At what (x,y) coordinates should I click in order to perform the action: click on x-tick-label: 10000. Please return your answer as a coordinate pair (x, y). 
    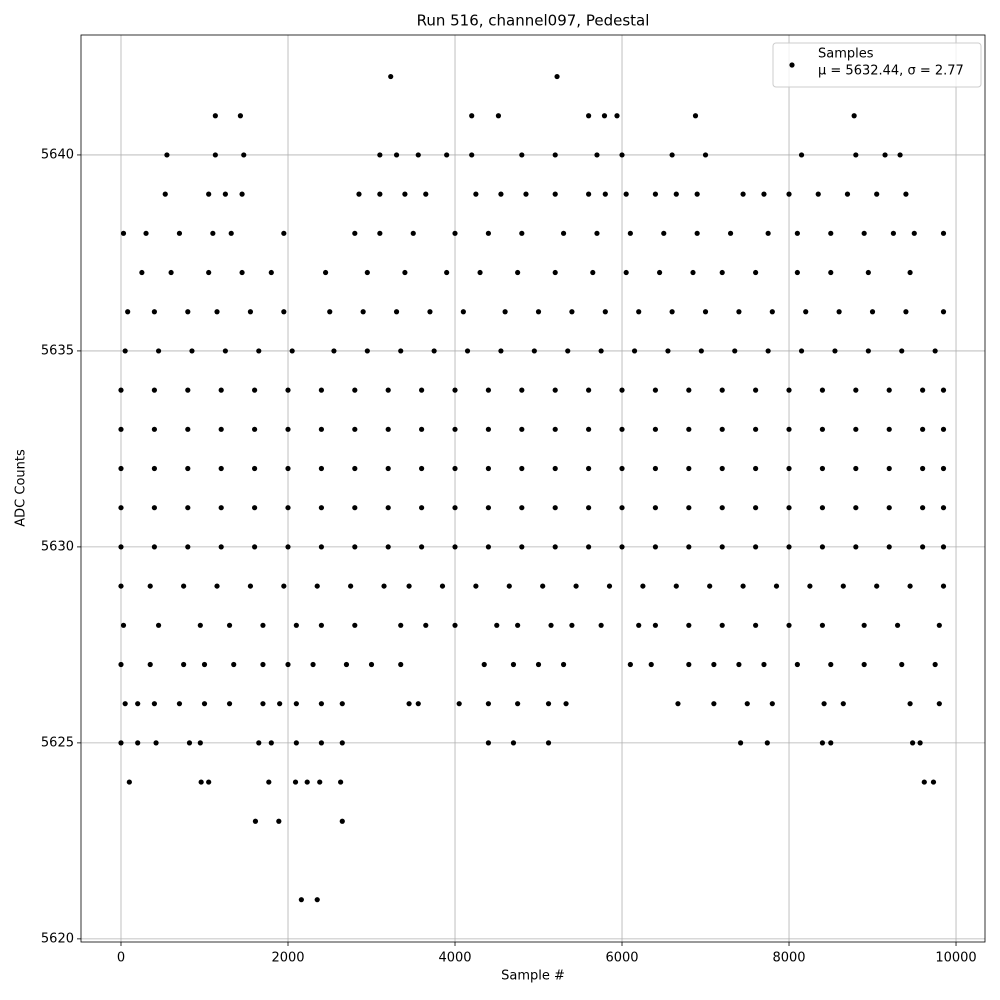
    Looking at the image, I should click on (955, 958).